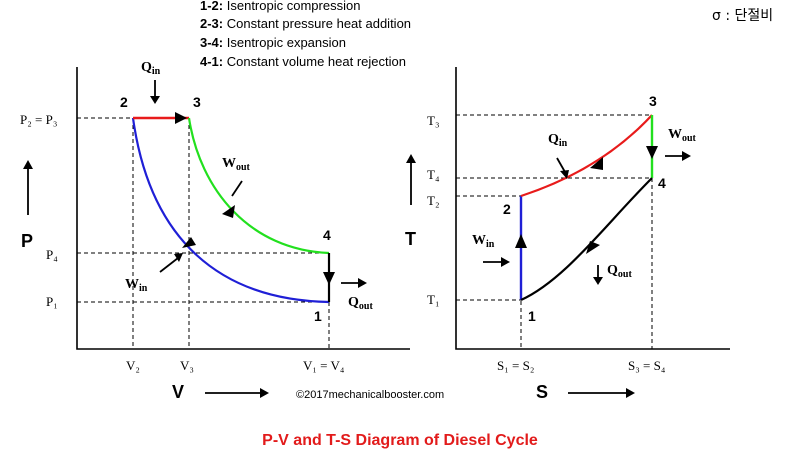  What do you see at coordinates (181, 118) in the screenshot?
I see `pv-arrow-heat-addition` at bounding box center [181, 118].